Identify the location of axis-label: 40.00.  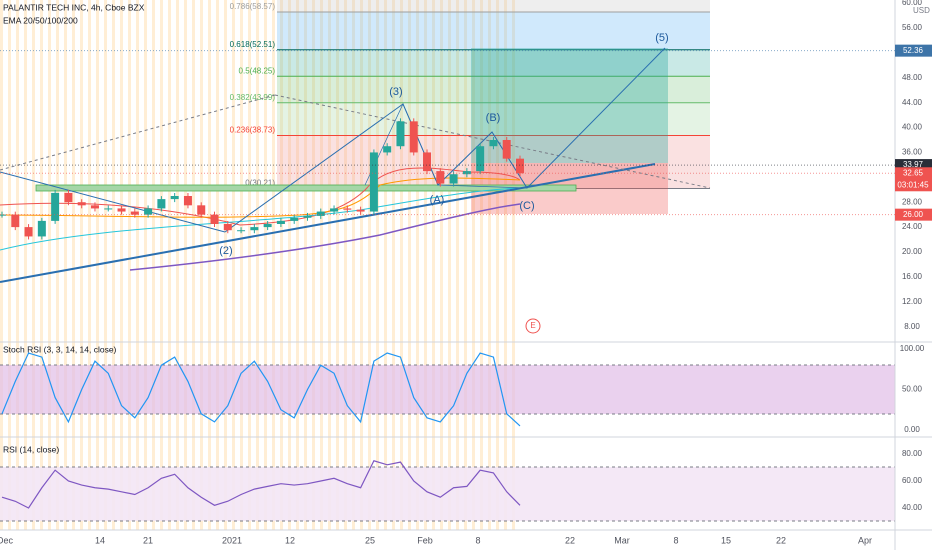
(912, 127).